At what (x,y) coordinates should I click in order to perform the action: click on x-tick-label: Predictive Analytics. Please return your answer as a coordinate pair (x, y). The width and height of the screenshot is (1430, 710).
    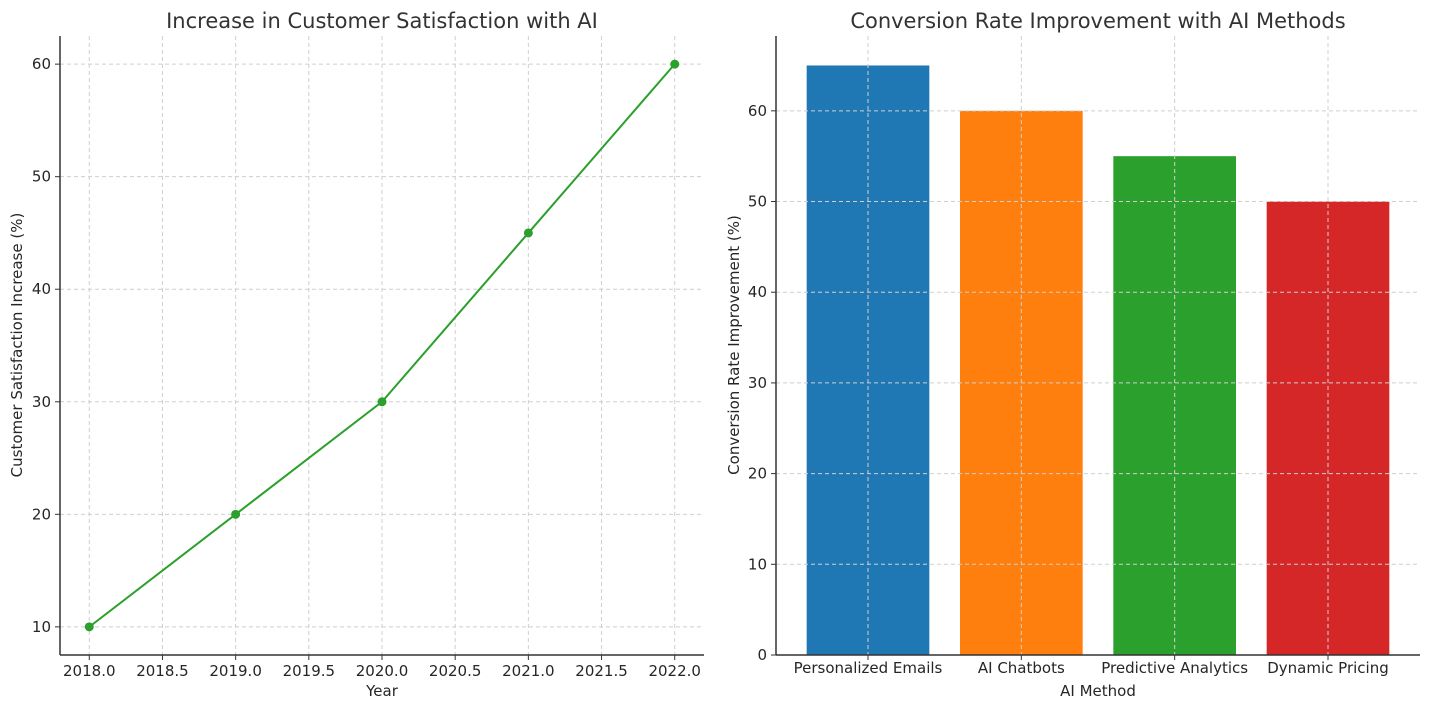
    Looking at the image, I should click on (1174, 668).